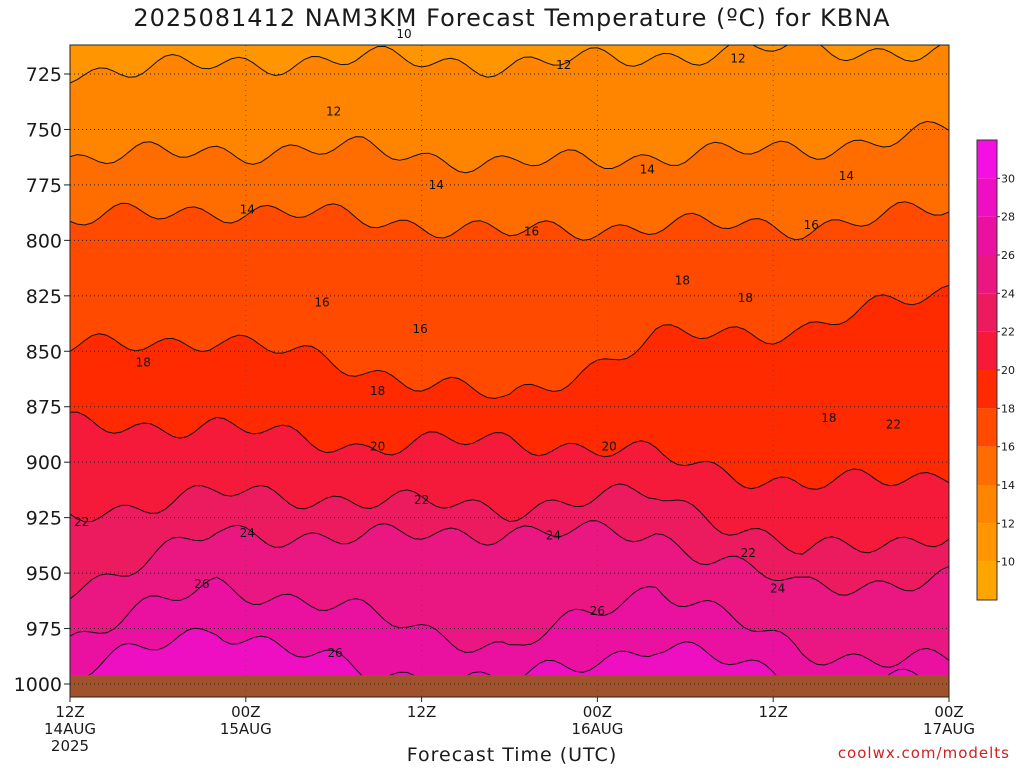 The width and height of the screenshot is (1024, 768). I want to click on y-tick-label: 925, so click(44, 519).